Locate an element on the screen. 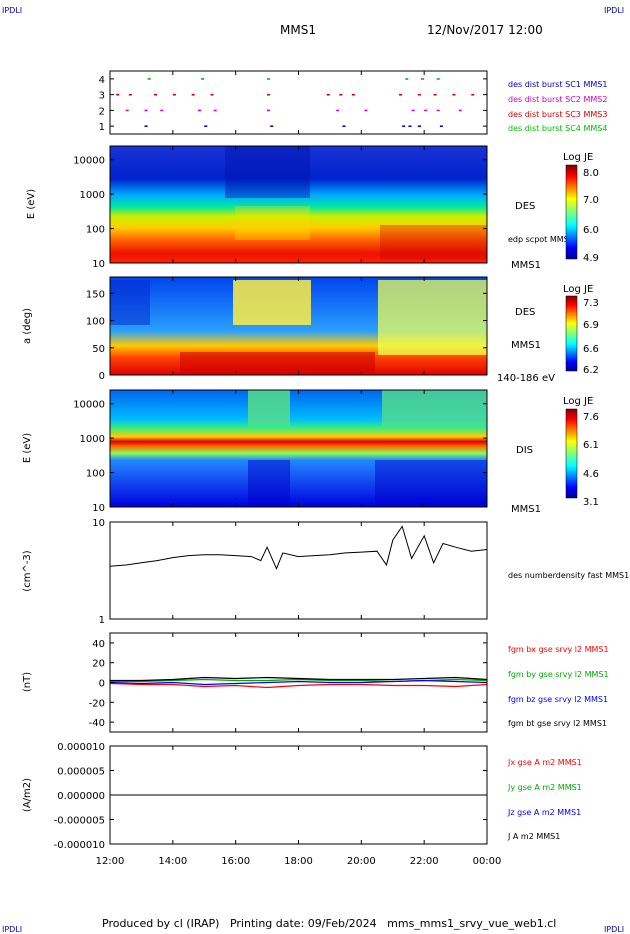 Image resolution: width=630 pixels, height=934 pixels. des-energy-y-tick-label-0: 10 is located at coordinates (98, 264).